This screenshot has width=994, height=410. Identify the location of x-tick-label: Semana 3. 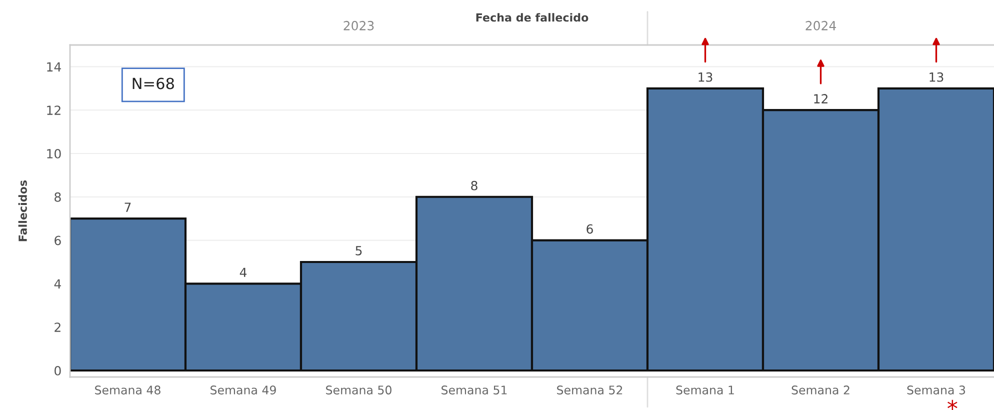
(936, 390).